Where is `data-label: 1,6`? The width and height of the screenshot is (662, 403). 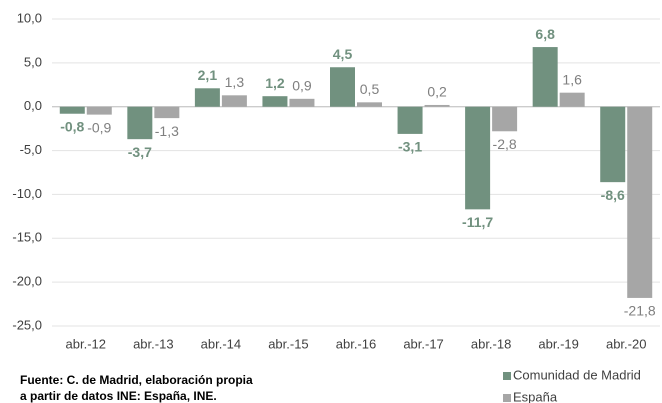 data-label: 1,6 is located at coordinates (572, 79).